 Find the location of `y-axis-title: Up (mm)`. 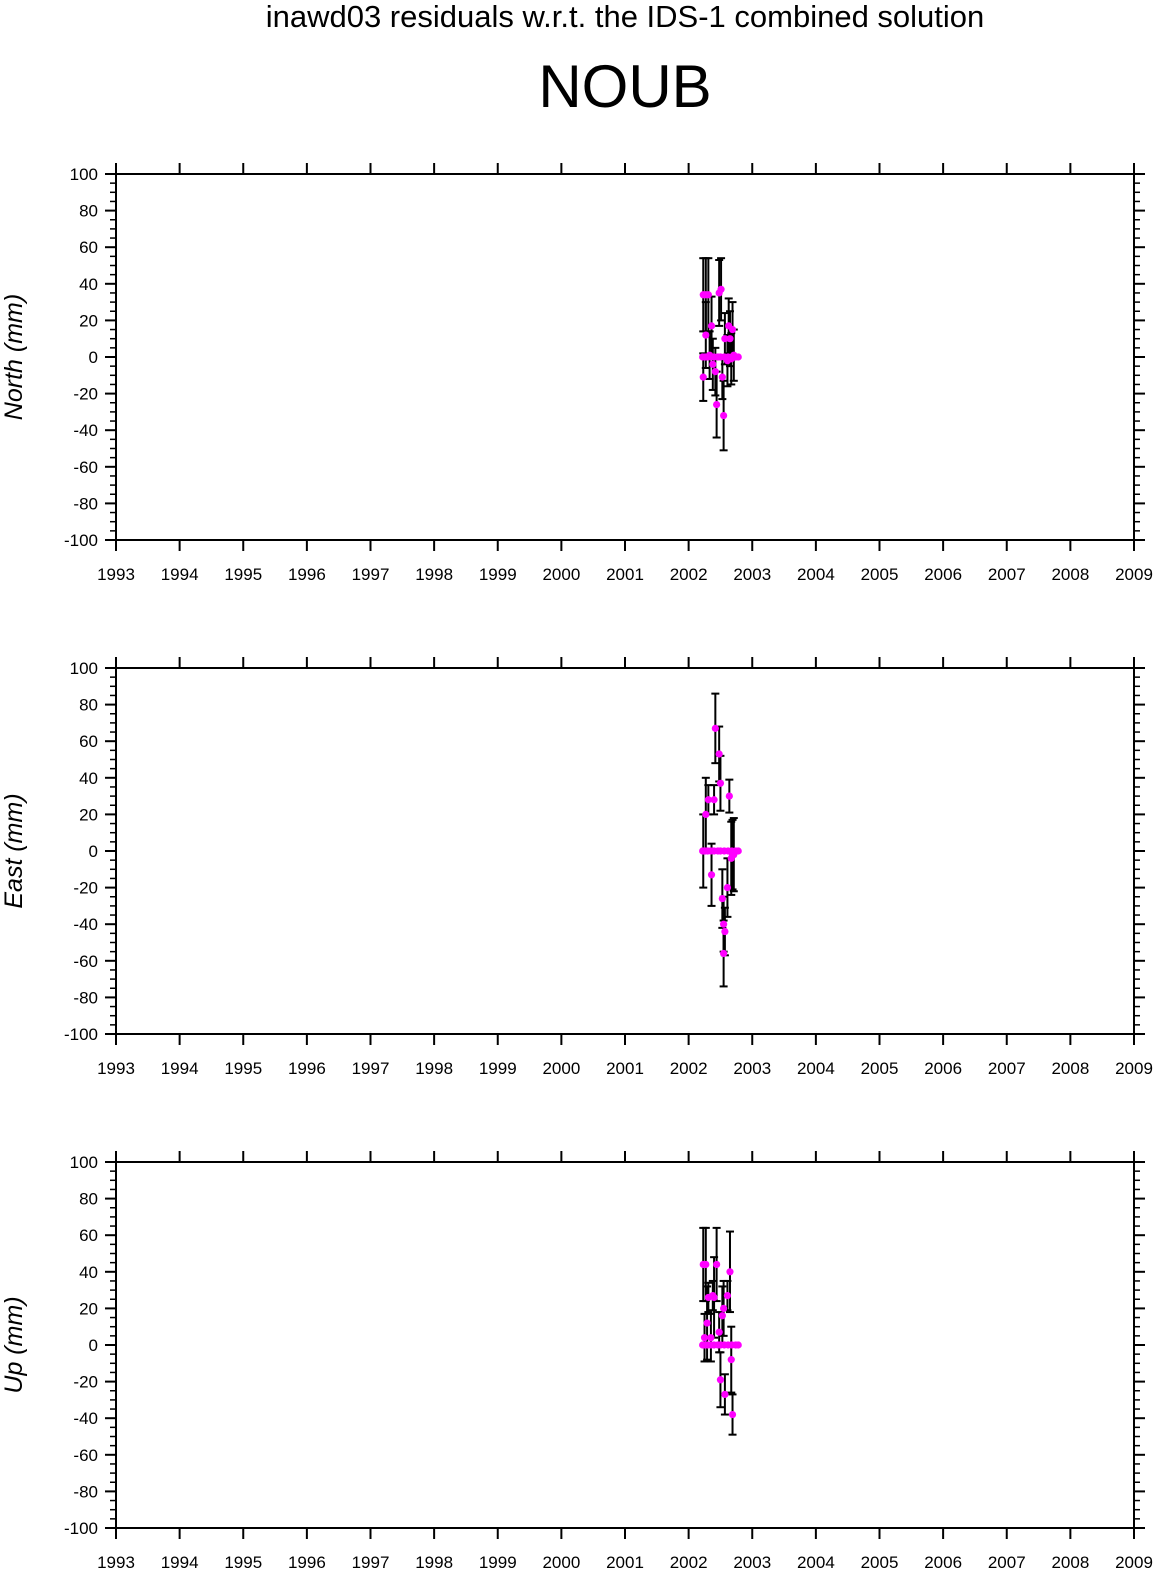

y-axis-title: Up (mm) is located at coordinates (14, 1344).